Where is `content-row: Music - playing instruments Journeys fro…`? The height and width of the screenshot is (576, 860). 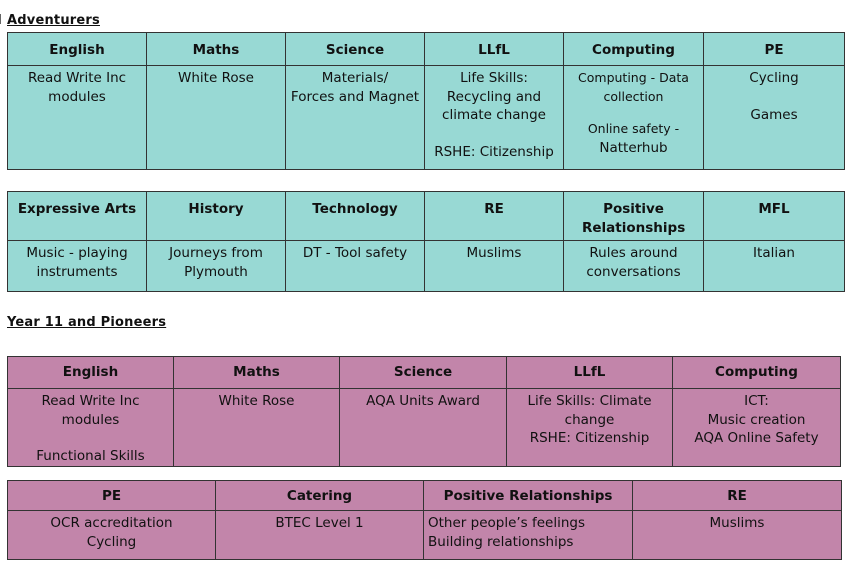 content-row: Music - playing instruments Journeys fro… is located at coordinates (426, 266).